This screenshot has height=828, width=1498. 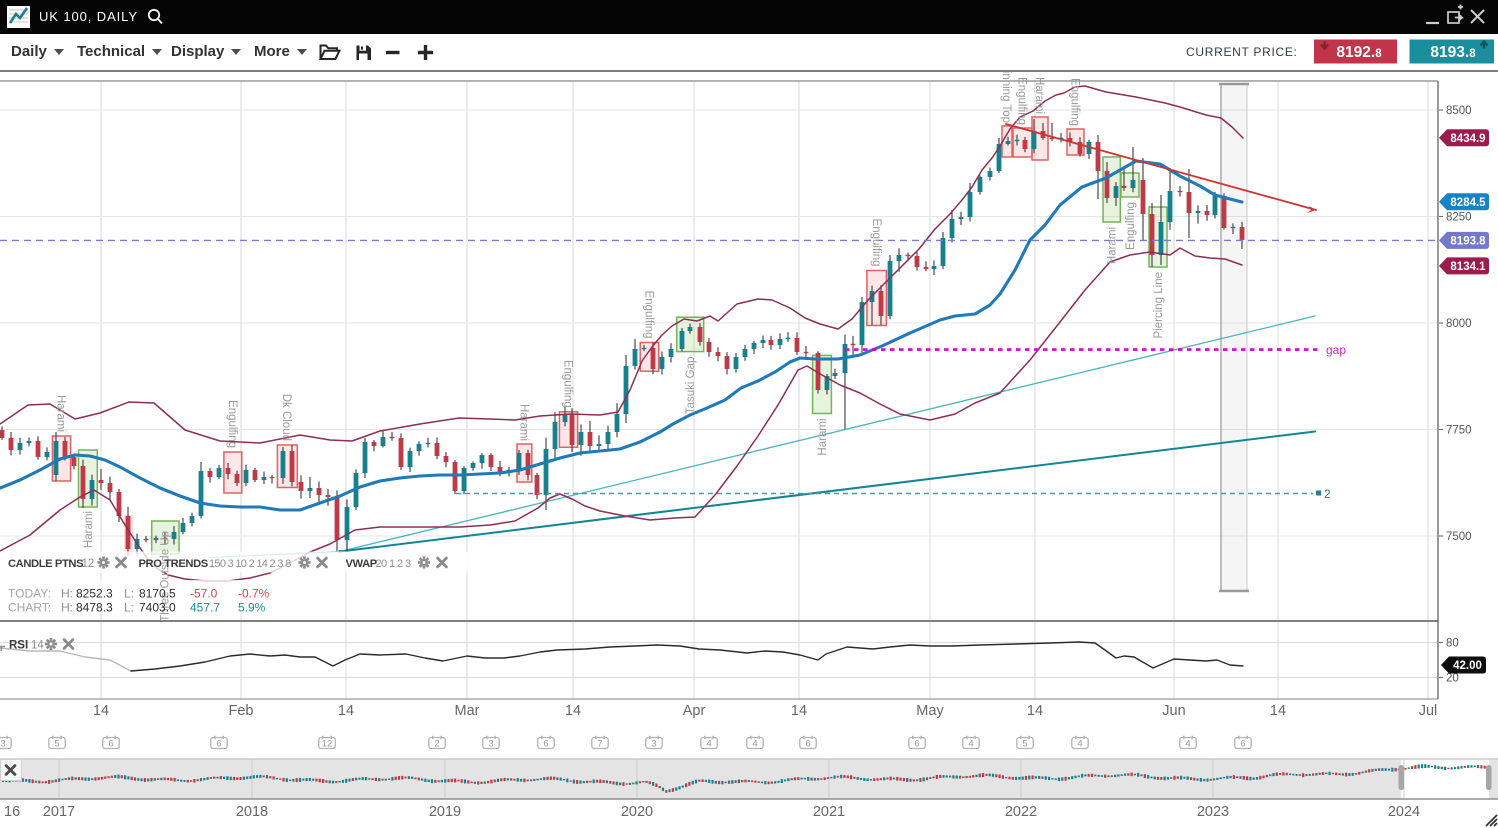 I want to click on svg-text: Dk Cloud, so click(x=286, y=417).